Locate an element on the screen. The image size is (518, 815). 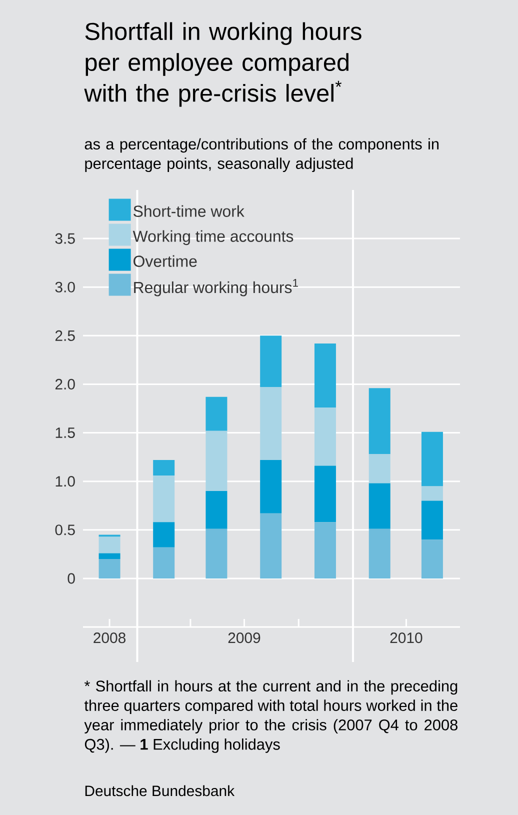
y-tick-label: 3.0 is located at coordinates (65, 287).